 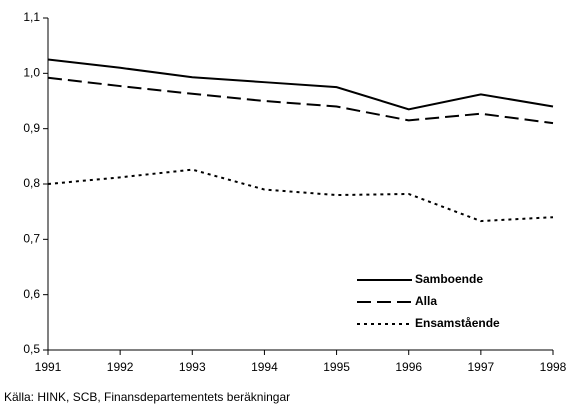 What do you see at coordinates (120, 367) in the screenshot?
I see `x-tick-label: 1992` at bounding box center [120, 367].